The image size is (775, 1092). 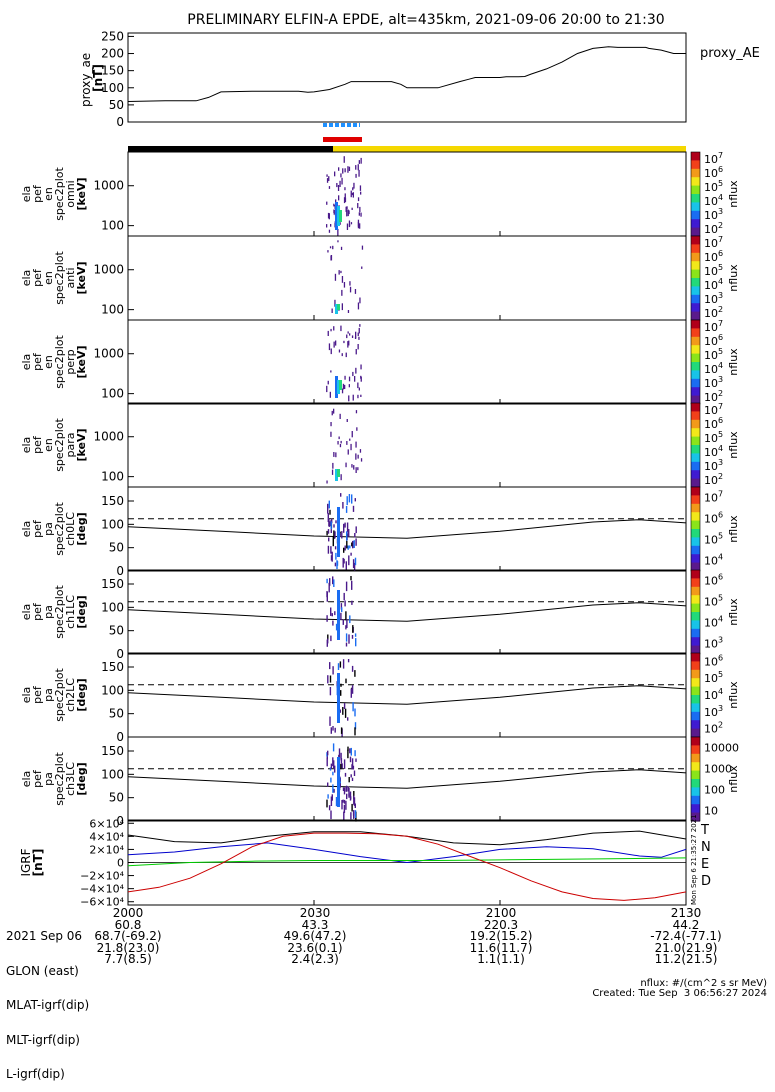 I want to click on panel-ylabel-line: ch2LC, so click(x=70, y=695).